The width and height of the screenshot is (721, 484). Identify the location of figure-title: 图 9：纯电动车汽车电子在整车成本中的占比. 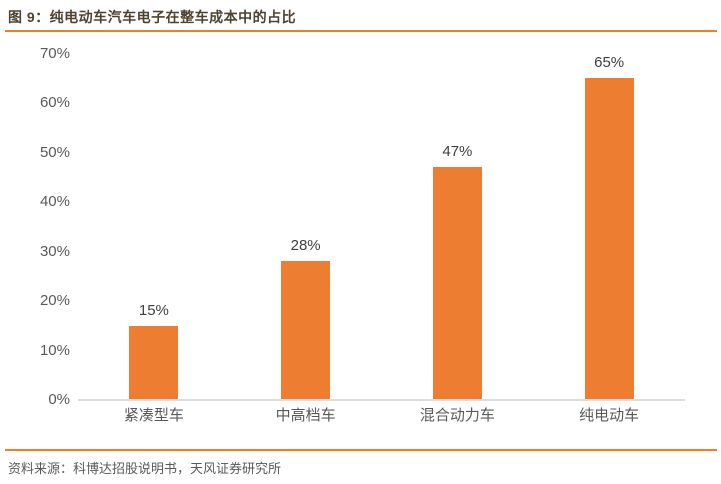
(152, 17).